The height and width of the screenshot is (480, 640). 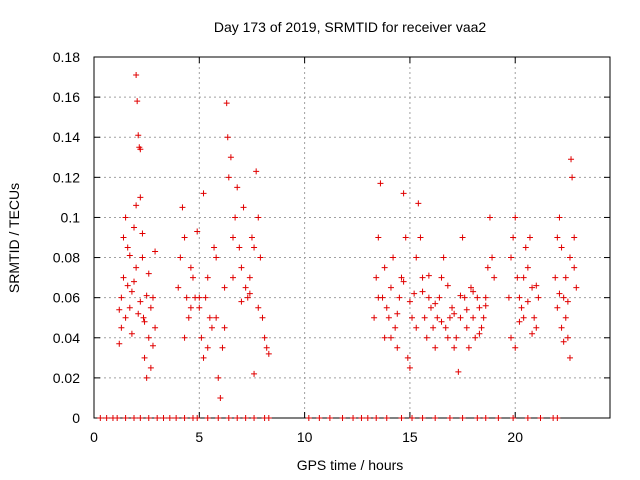 What do you see at coordinates (66, 137) in the screenshot?
I see `y-tick-label: 0.14` at bounding box center [66, 137].